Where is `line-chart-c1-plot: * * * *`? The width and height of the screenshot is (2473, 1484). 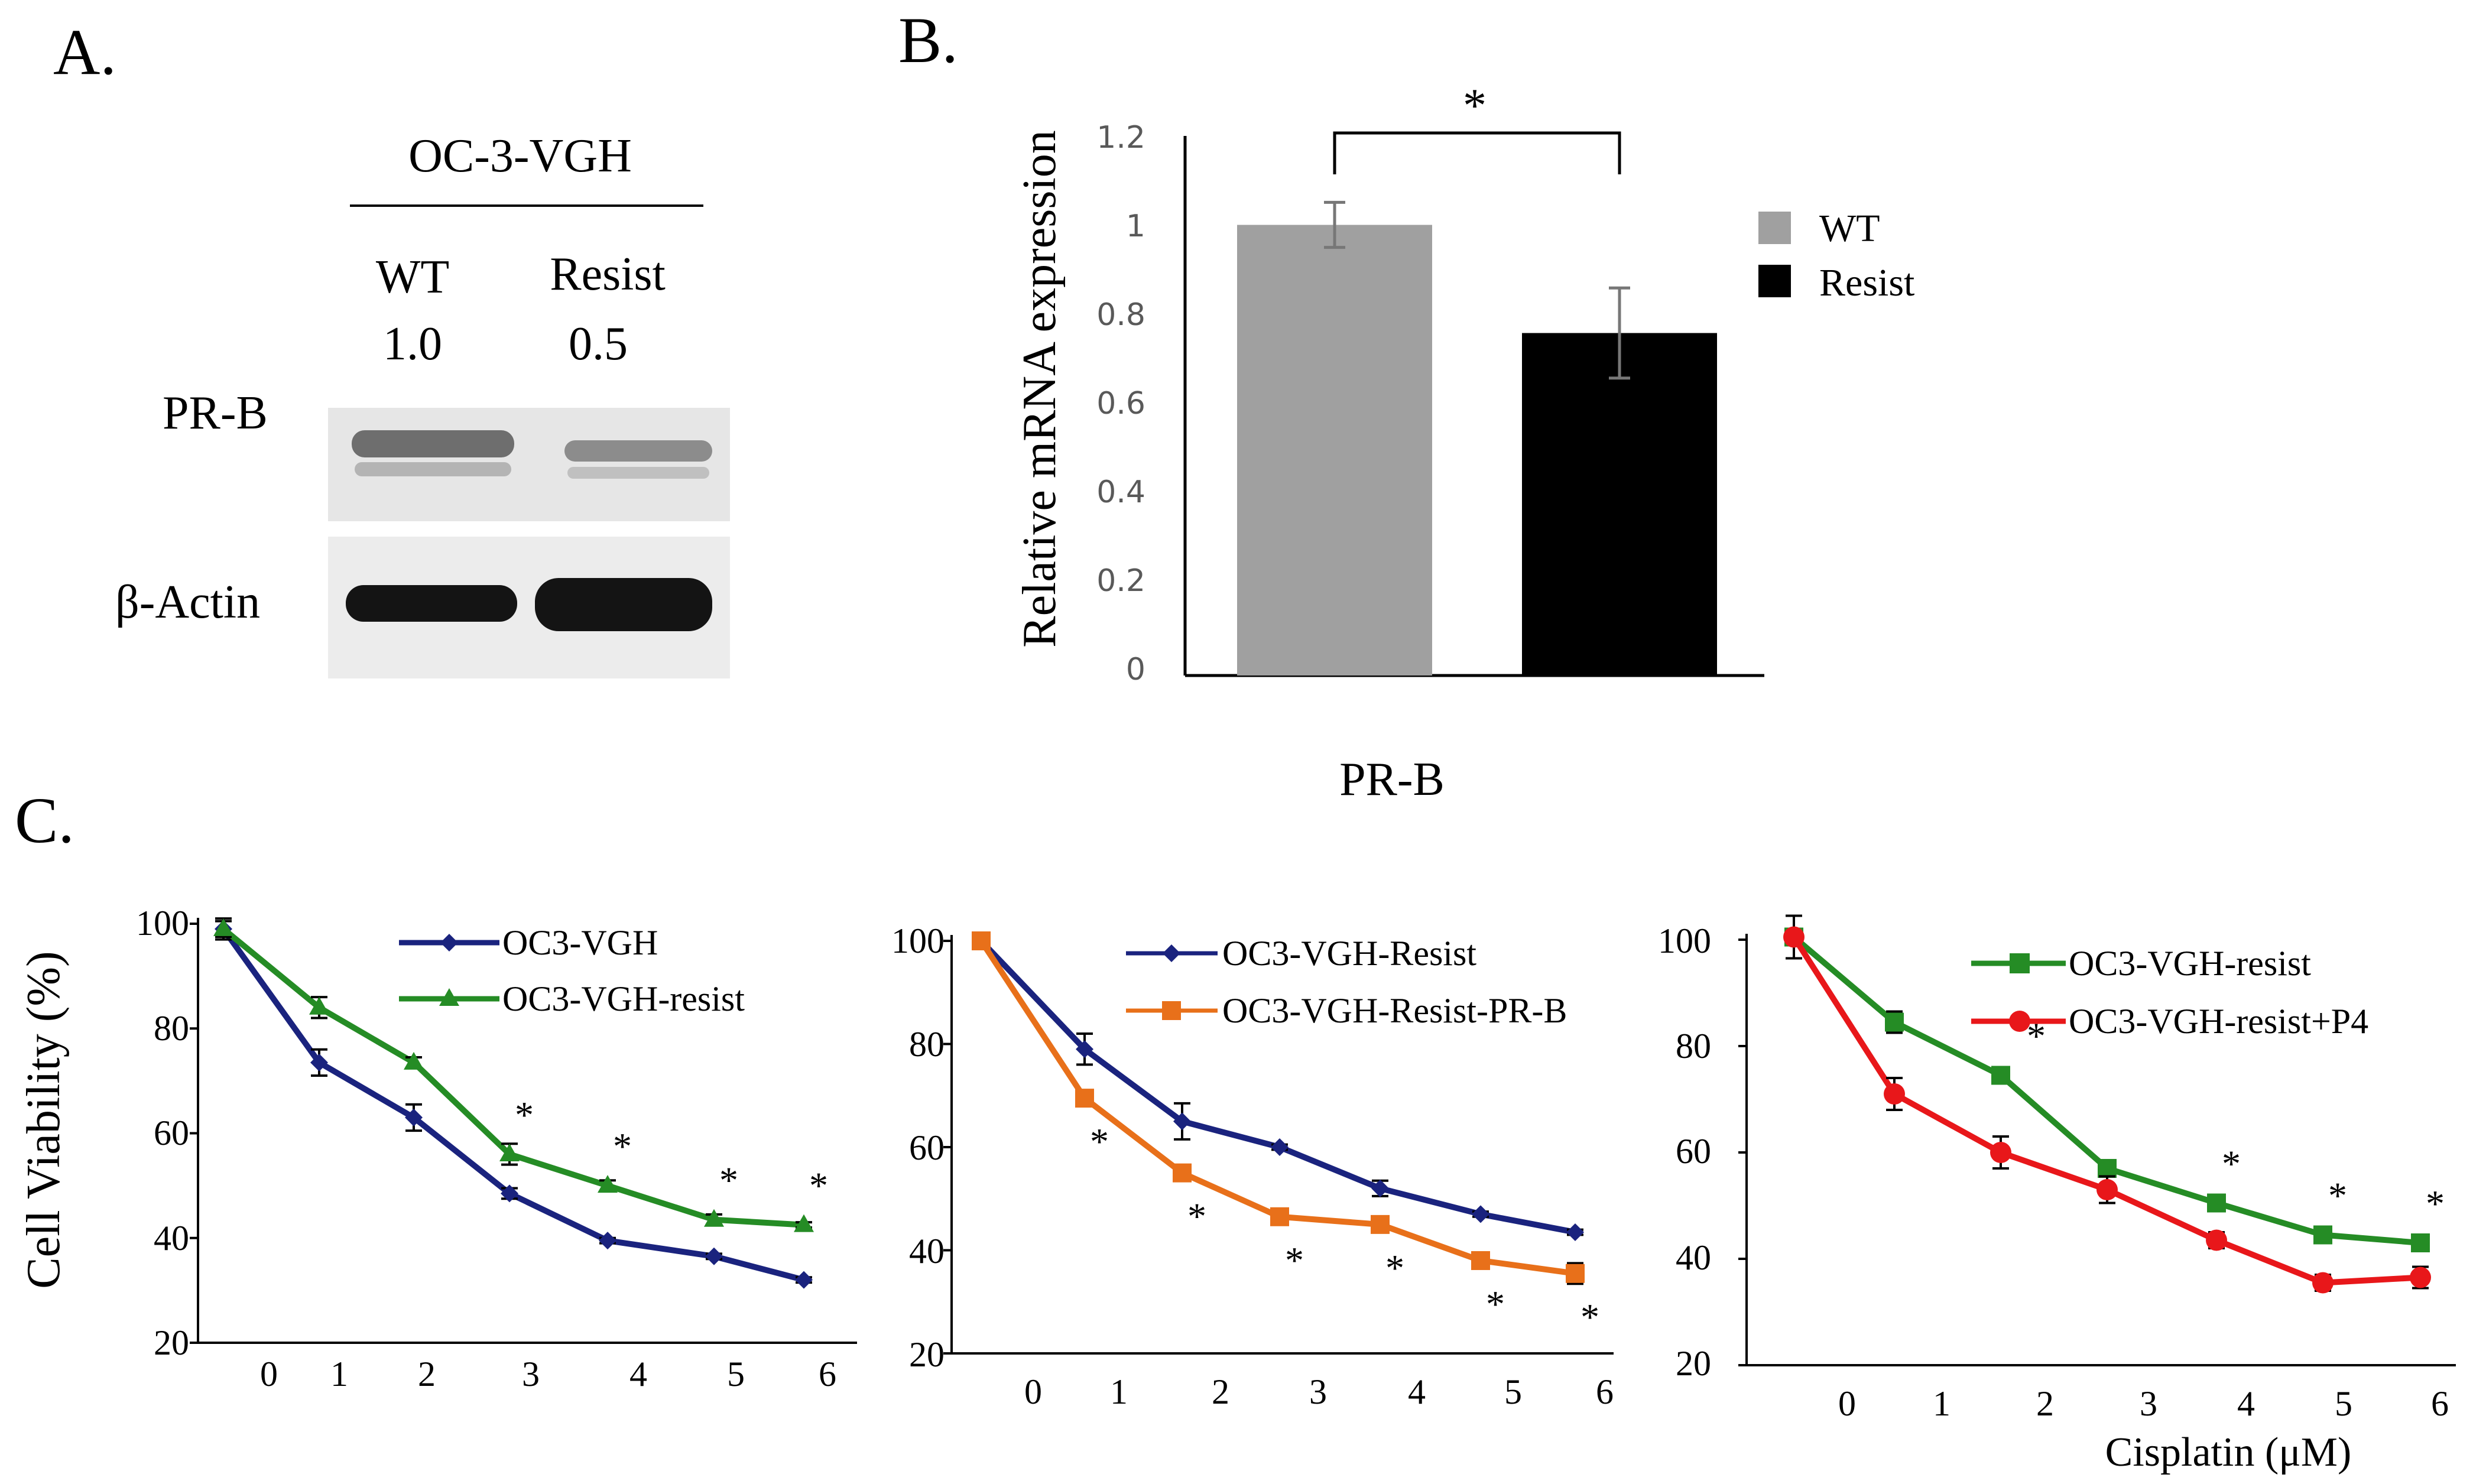 line-chart-c1-plot: * * * * is located at coordinates (523, 1130).